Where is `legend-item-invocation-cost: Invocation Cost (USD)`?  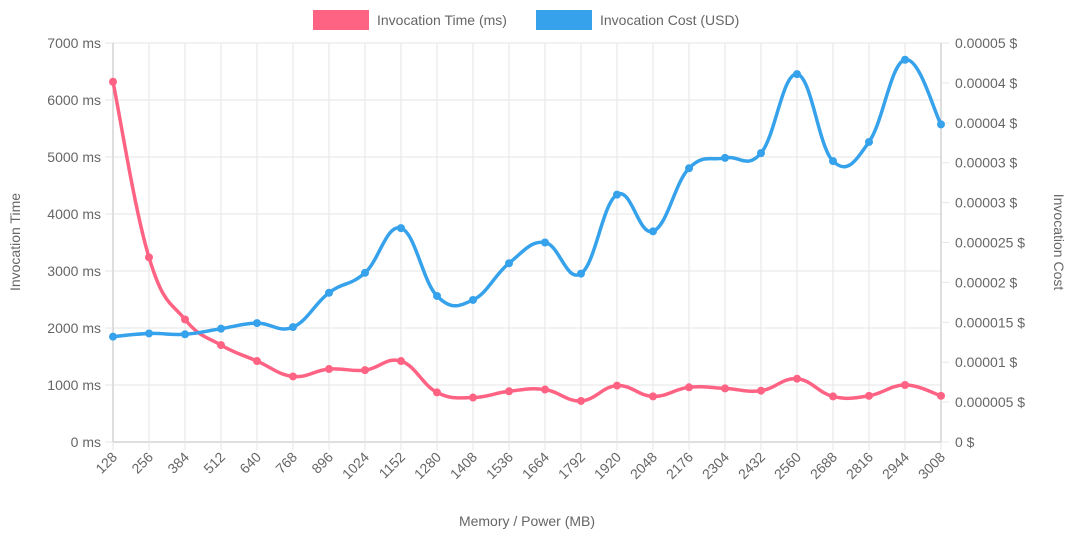
legend-item-invocation-cost: Invocation Cost (USD) is located at coordinates (637, 20).